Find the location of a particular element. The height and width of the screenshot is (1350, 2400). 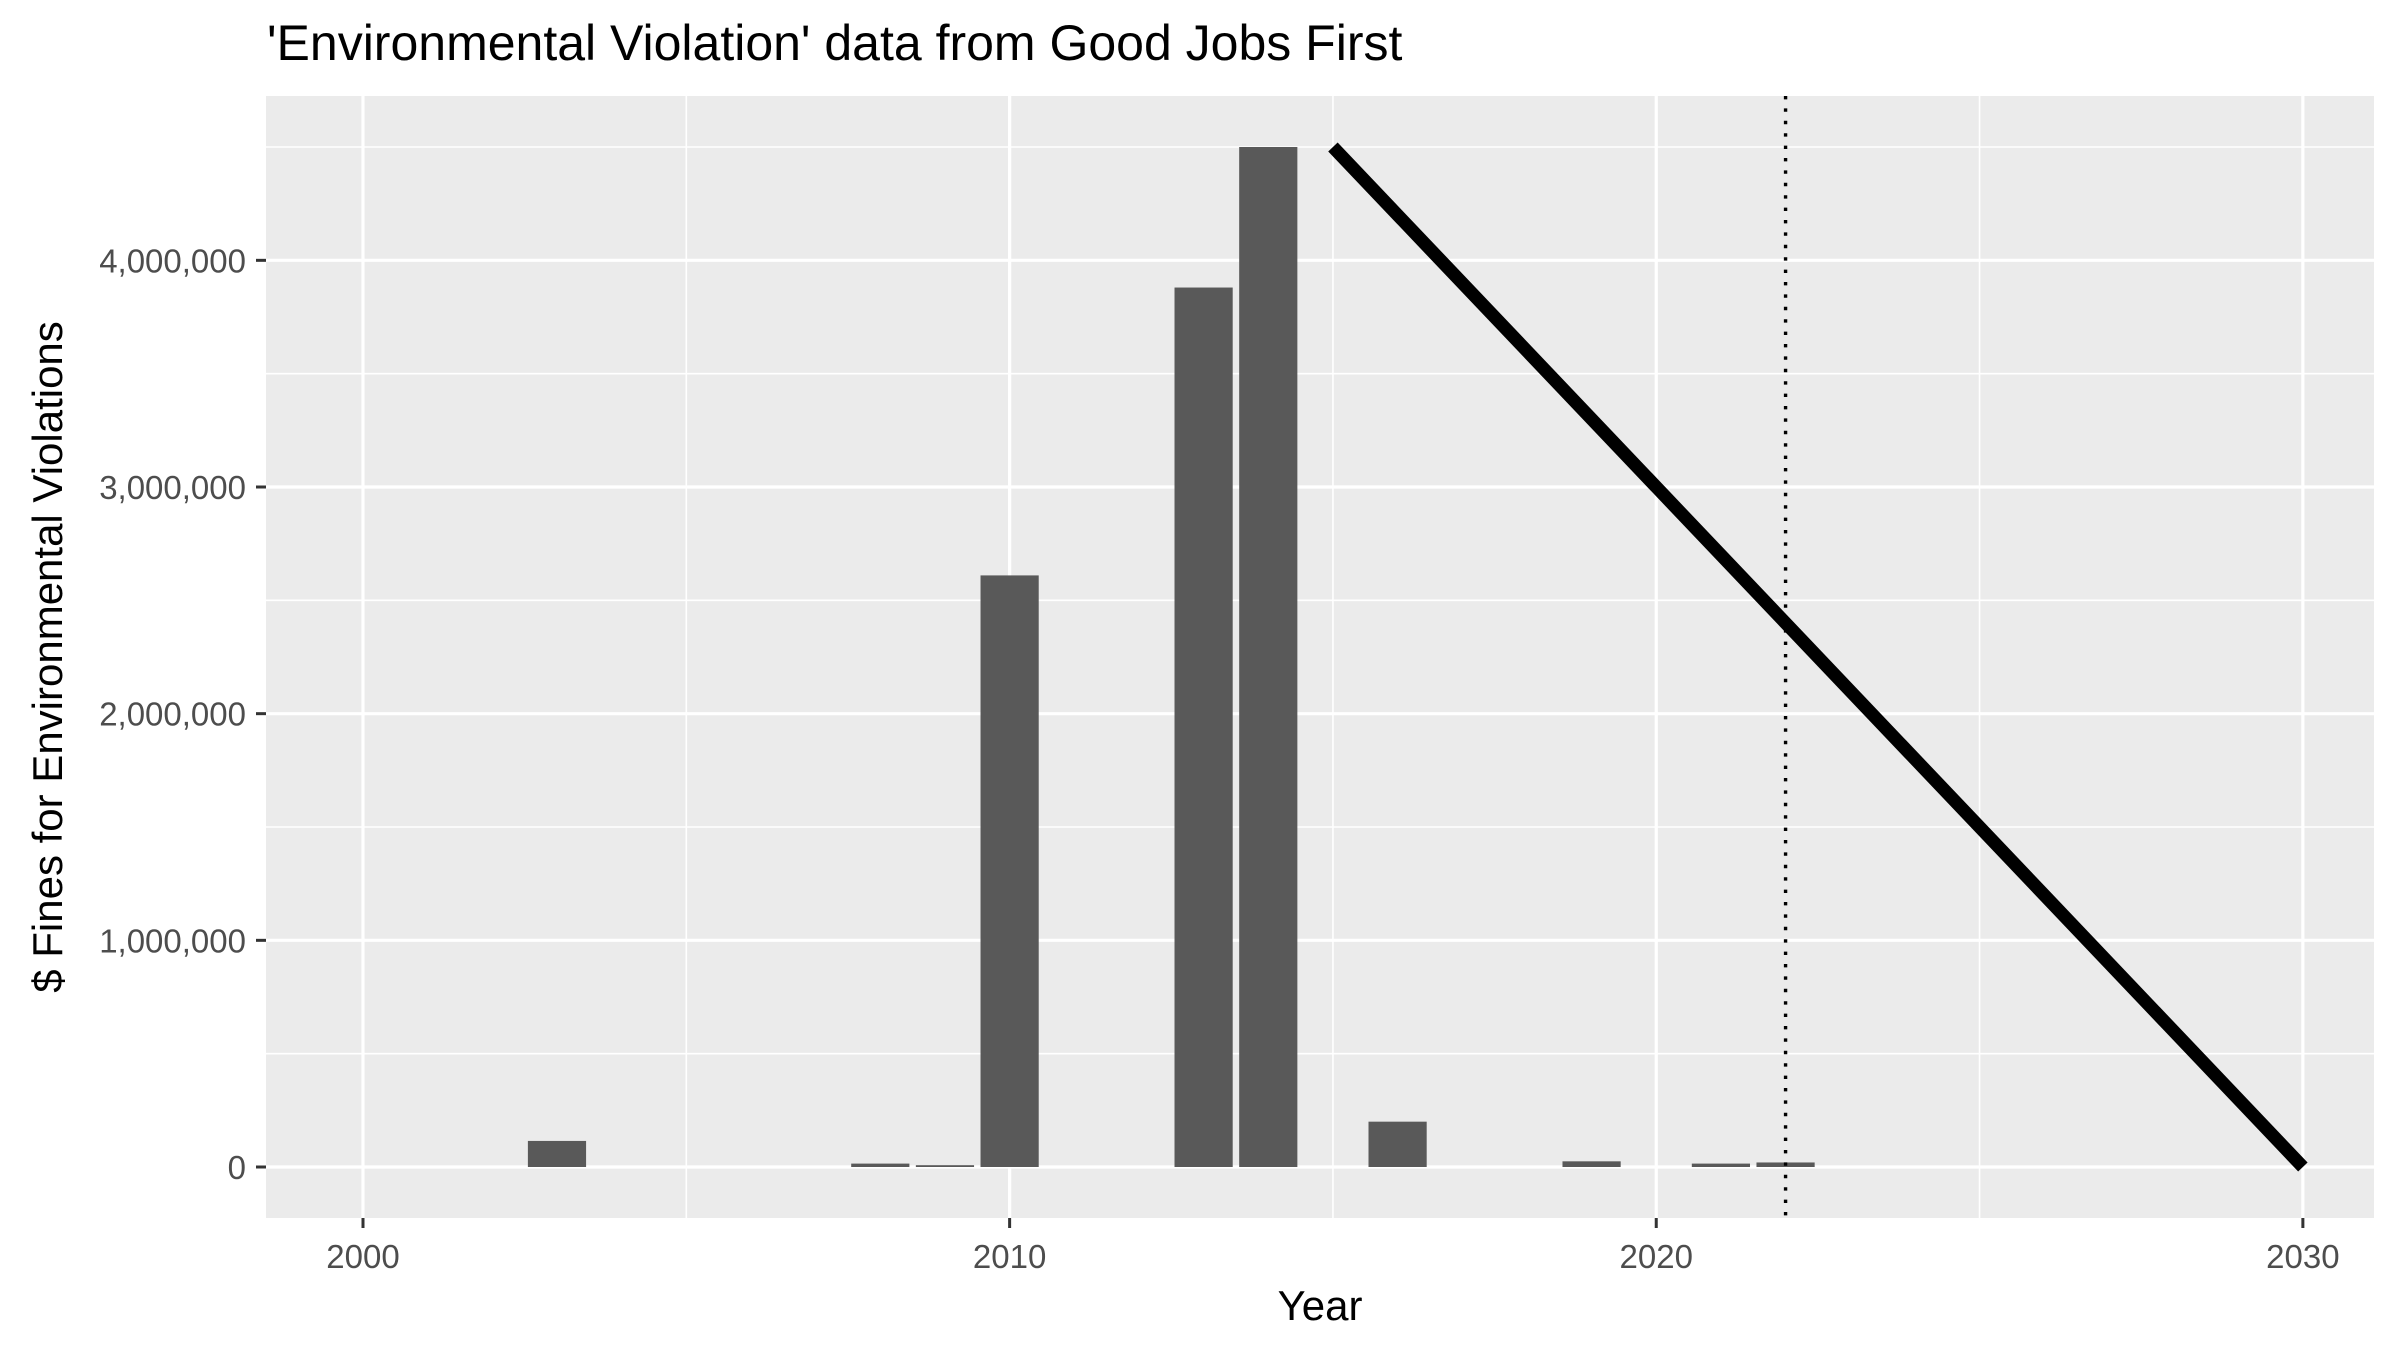

x-tick-label: 2010 is located at coordinates (1009, 1256).